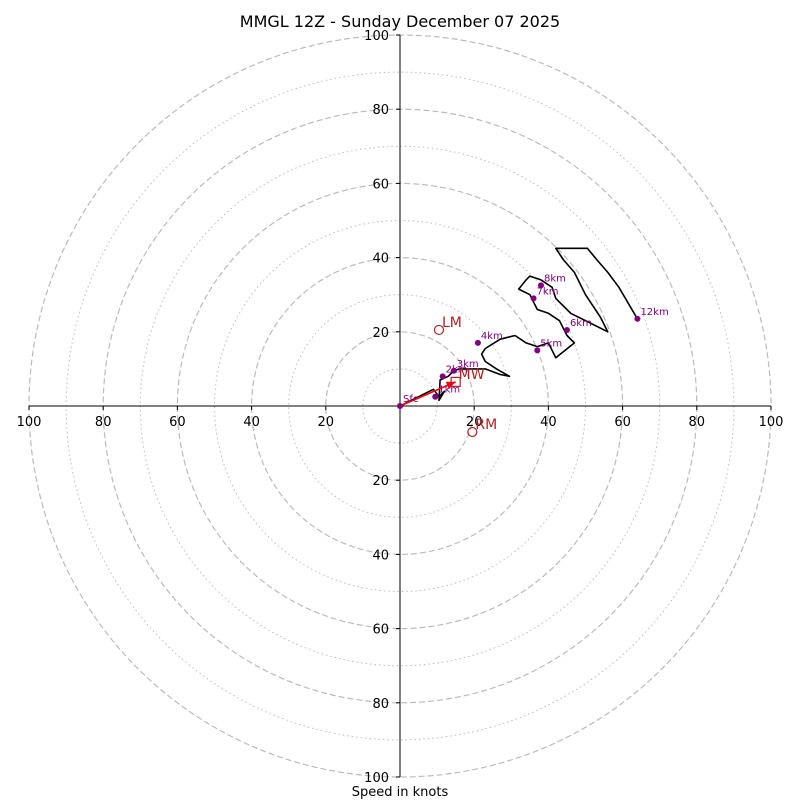 This screenshot has height=800, width=800. What do you see at coordinates (486, 425) in the screenshot?
I see `storm-motion-label: RM` at bounding box center [486, 425].